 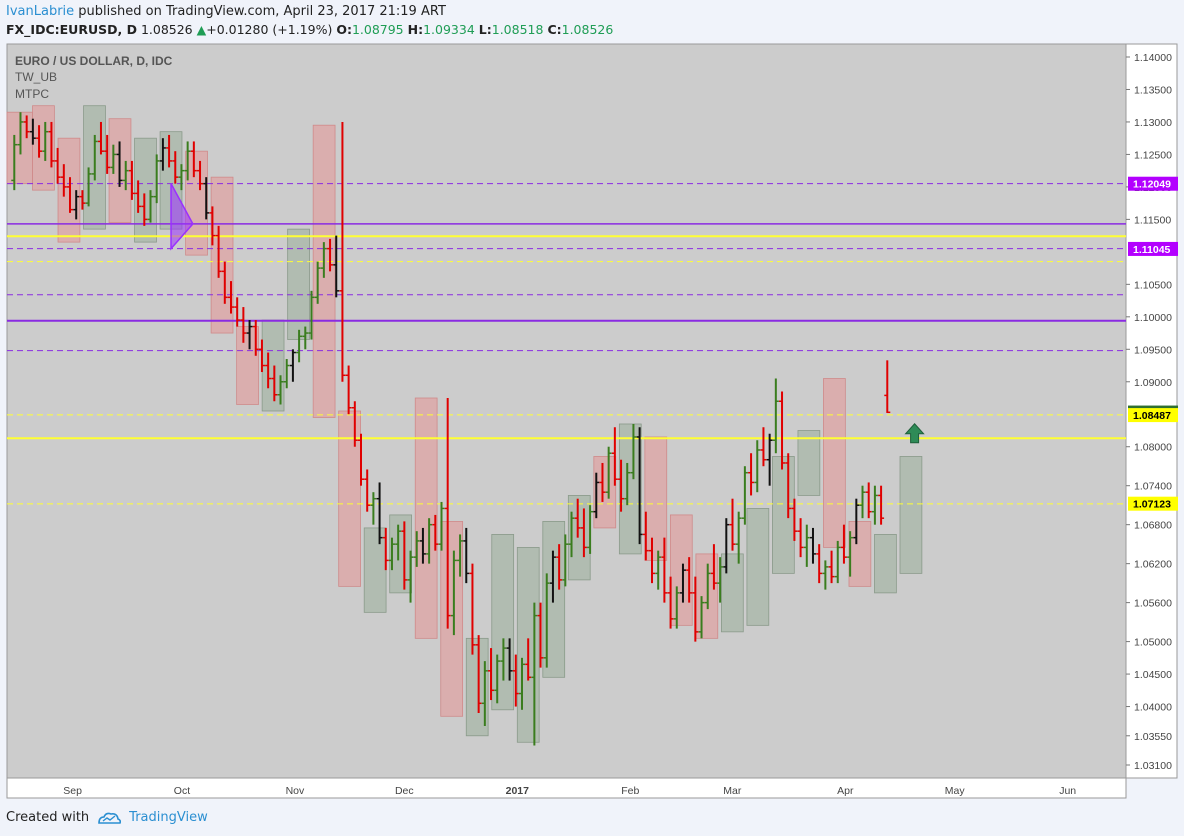 I want to click on arrow-marker, so click(x=914, y=433).